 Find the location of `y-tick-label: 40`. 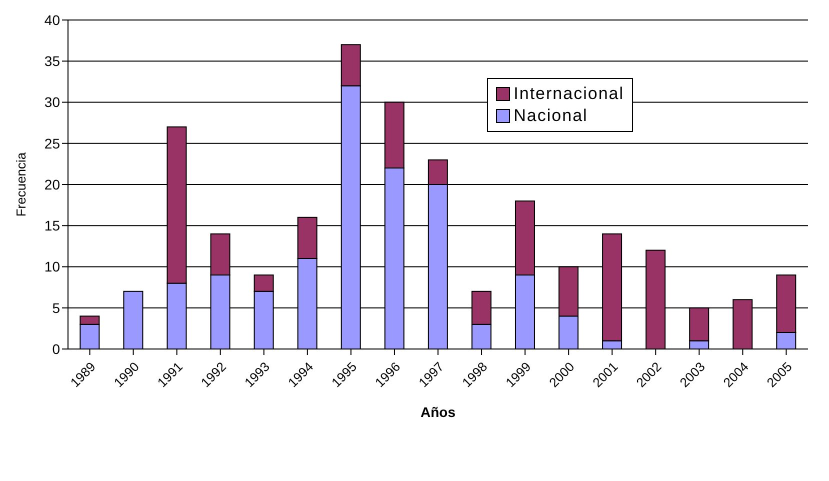

y-tick-label: 40 is located at coordinates (52, 20).